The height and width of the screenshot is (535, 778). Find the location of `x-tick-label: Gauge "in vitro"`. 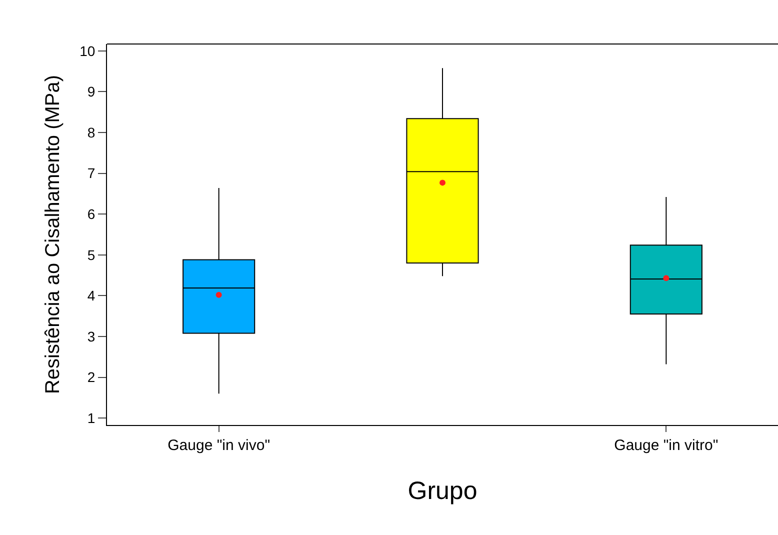

x-tick-label: Gauge "in vitro" is located at coordinates (666, 445).